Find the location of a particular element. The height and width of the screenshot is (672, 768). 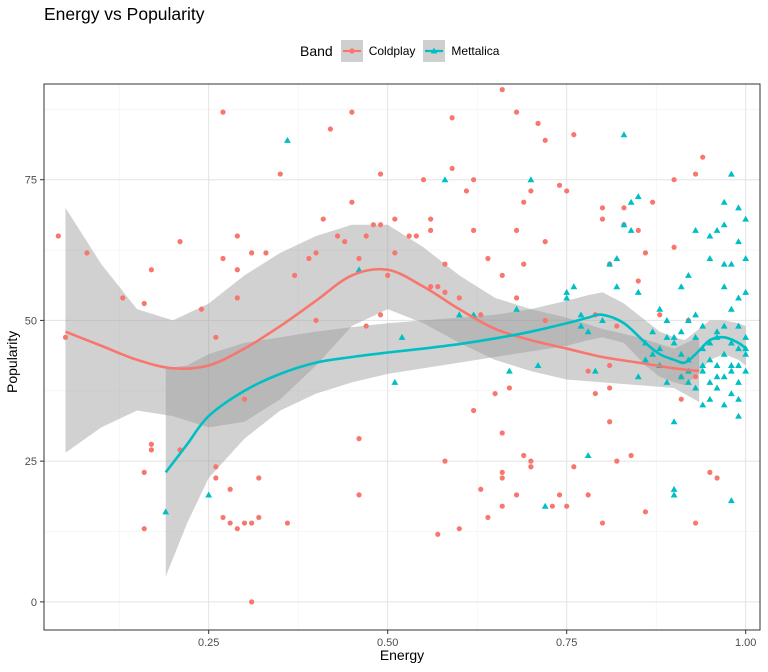

x-tick-label: 0.50 is located at coordinates (387, 643).